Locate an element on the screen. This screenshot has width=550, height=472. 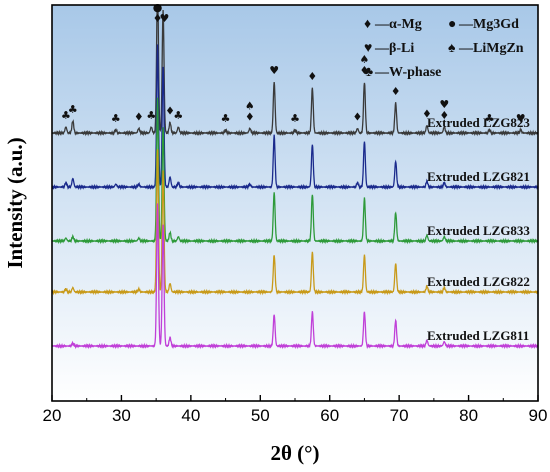
x-tick-label: 90 is located at coordinates (538, 415).